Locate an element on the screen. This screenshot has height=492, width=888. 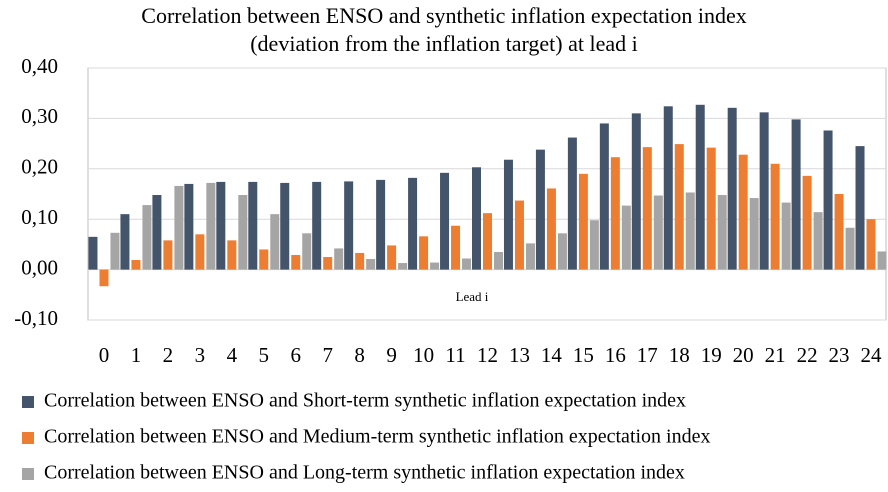
x-tick-label: 11 is located at coordinates (455, 355).